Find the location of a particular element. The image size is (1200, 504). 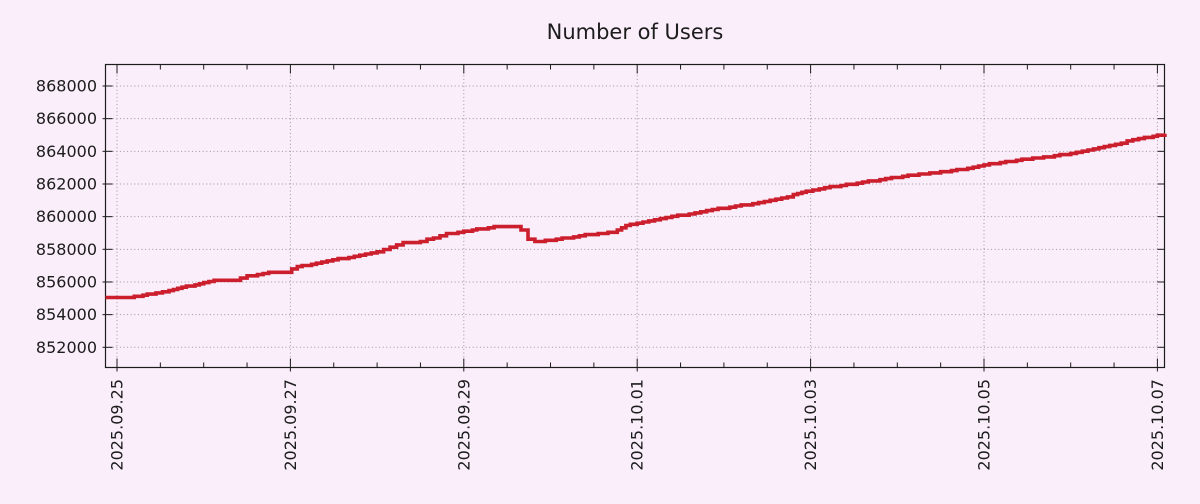

y-axis-label: 862000 is located at coordinates (66, 183).